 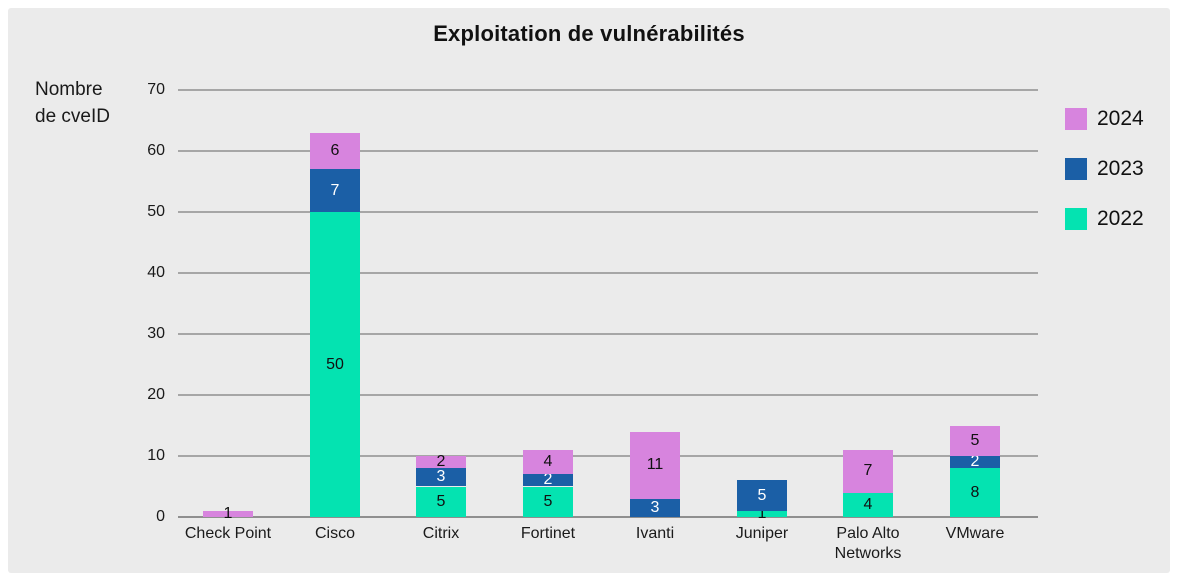 I want to click on bar-segment-2023-juniper: 5, so click(x=762, y=495).